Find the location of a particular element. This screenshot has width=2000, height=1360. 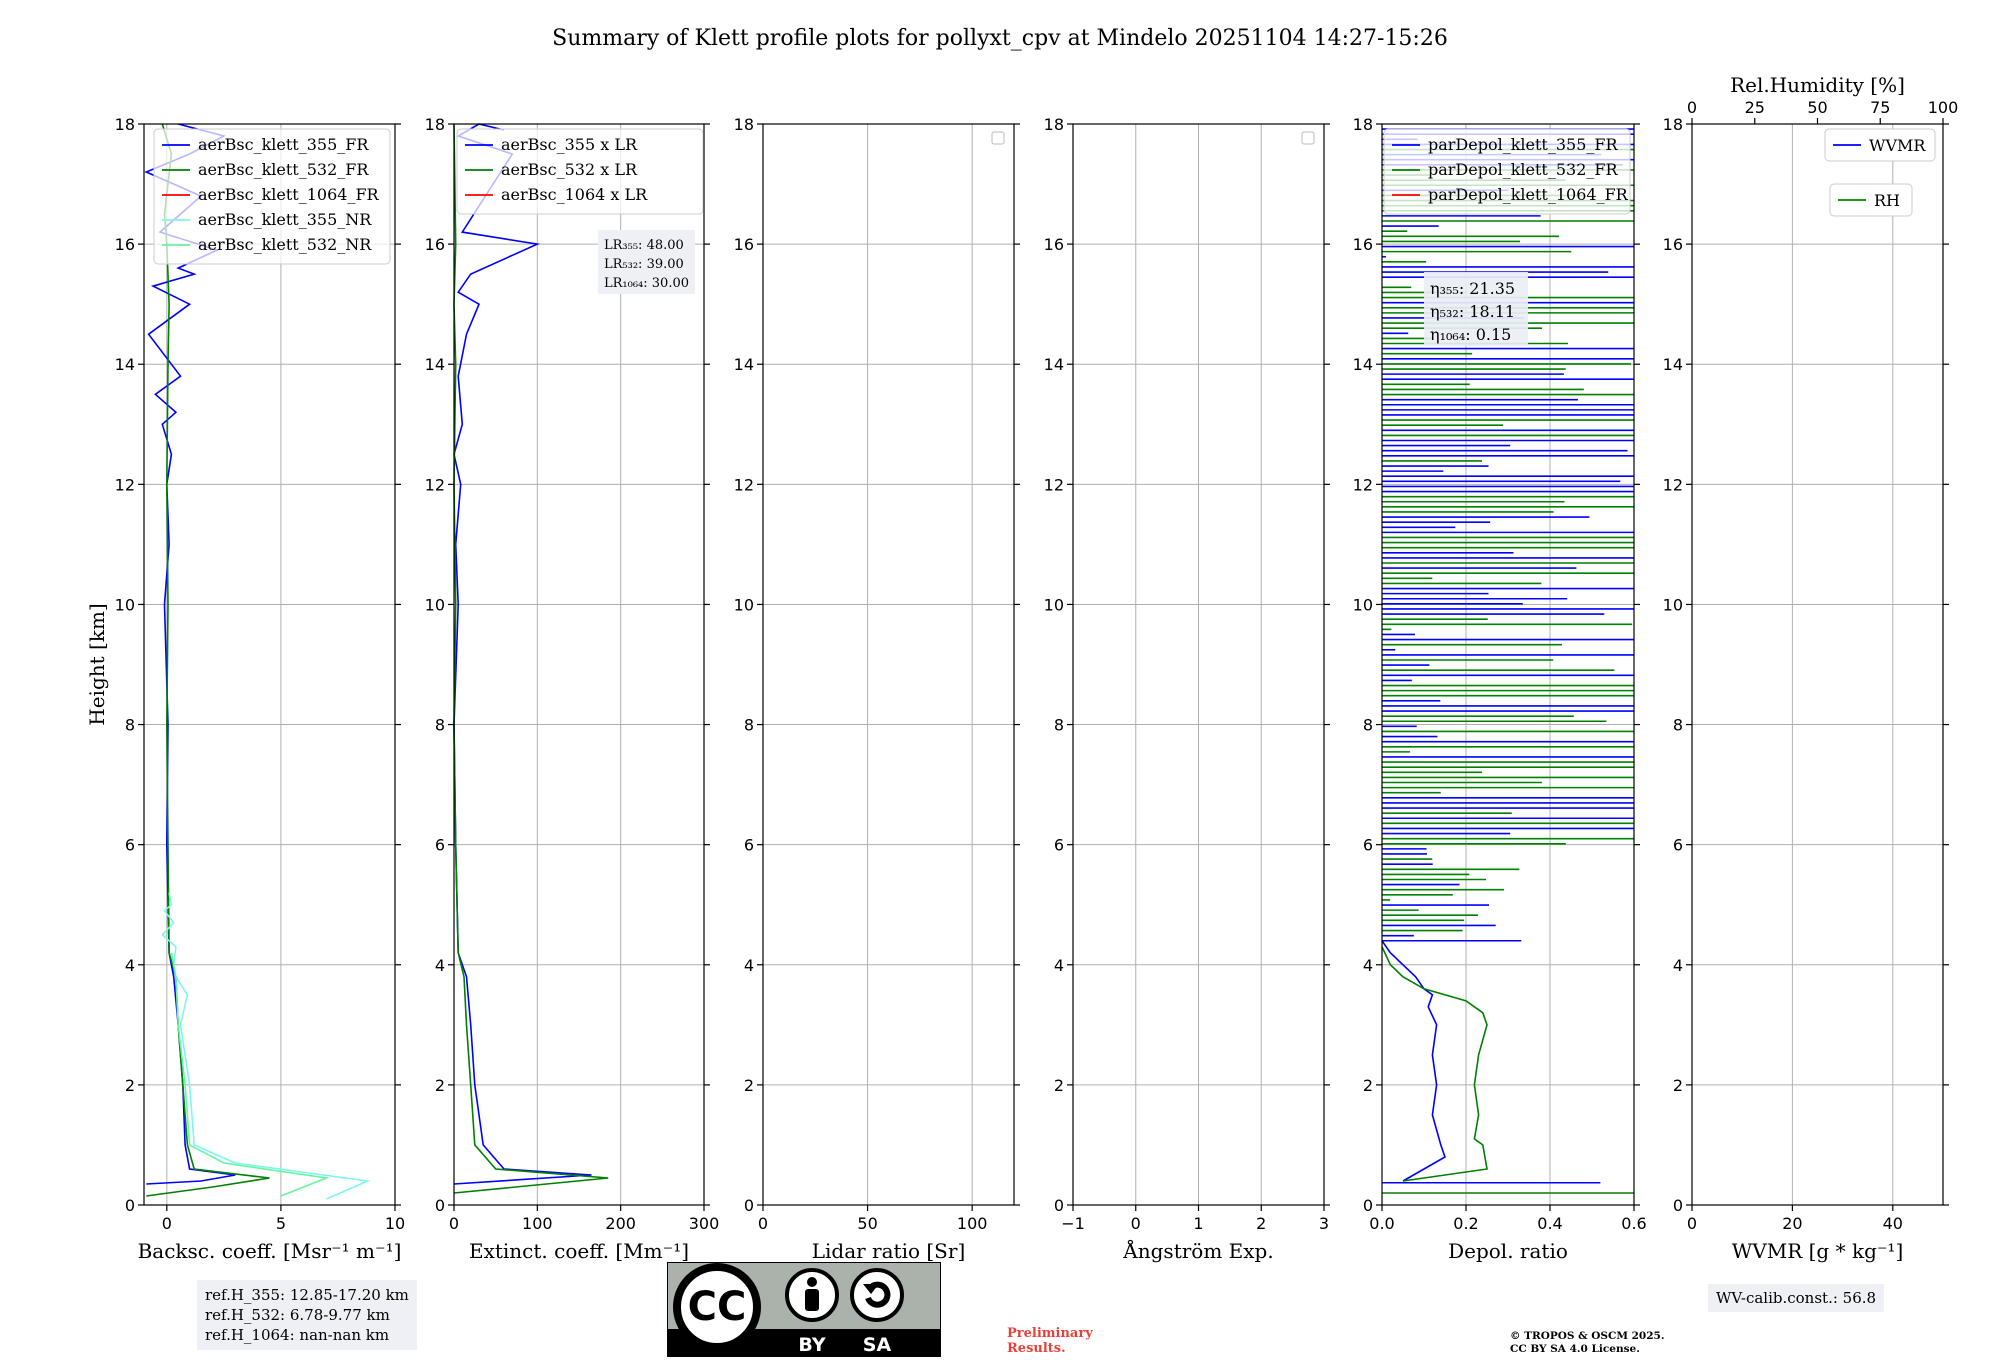

series-line-aerBsc_klett_532_FR is located at coordinates (208, 660).